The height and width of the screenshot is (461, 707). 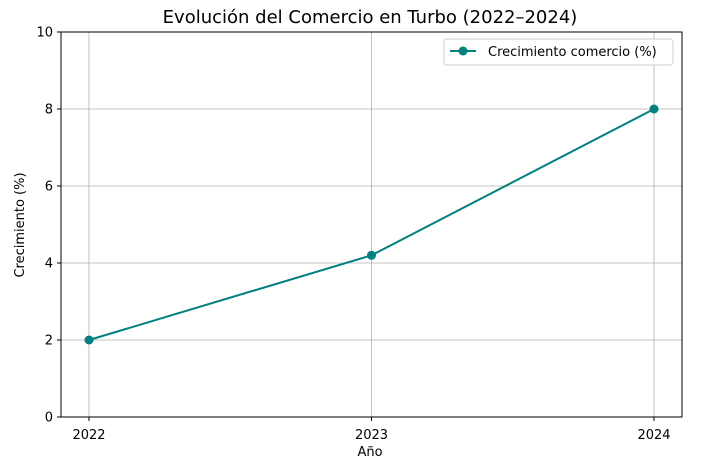 I want to click on x-tick-label: 2023, so click(x=371, y=435).